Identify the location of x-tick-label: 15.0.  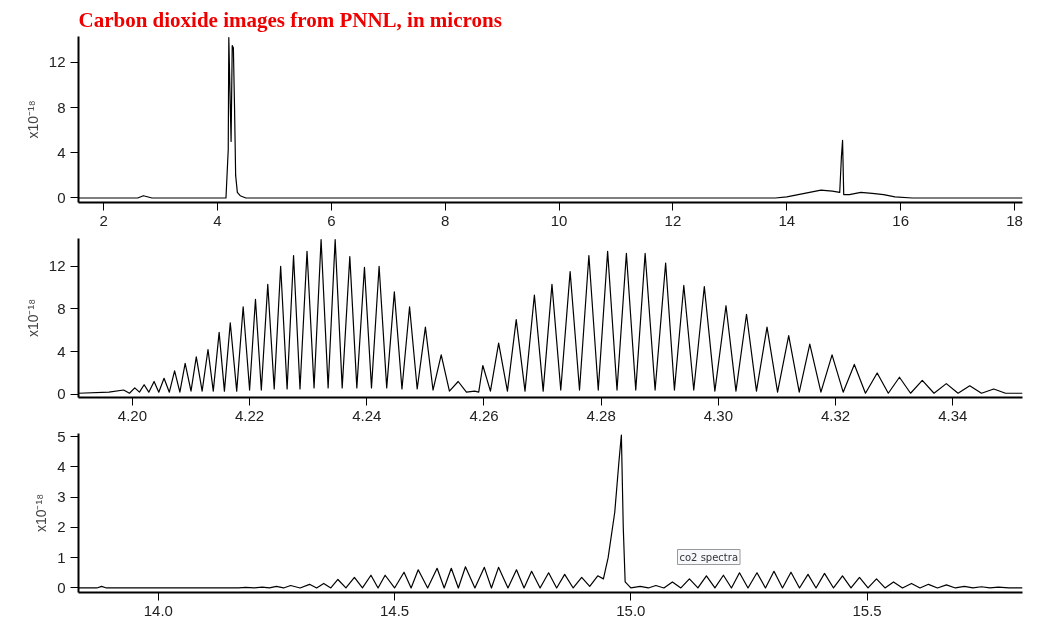
(631, 610).